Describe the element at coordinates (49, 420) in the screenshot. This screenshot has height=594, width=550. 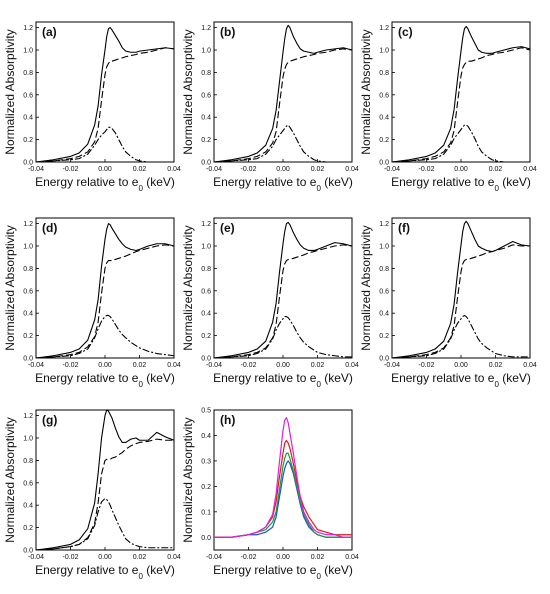
I see `panel-label: (g)` at that location.